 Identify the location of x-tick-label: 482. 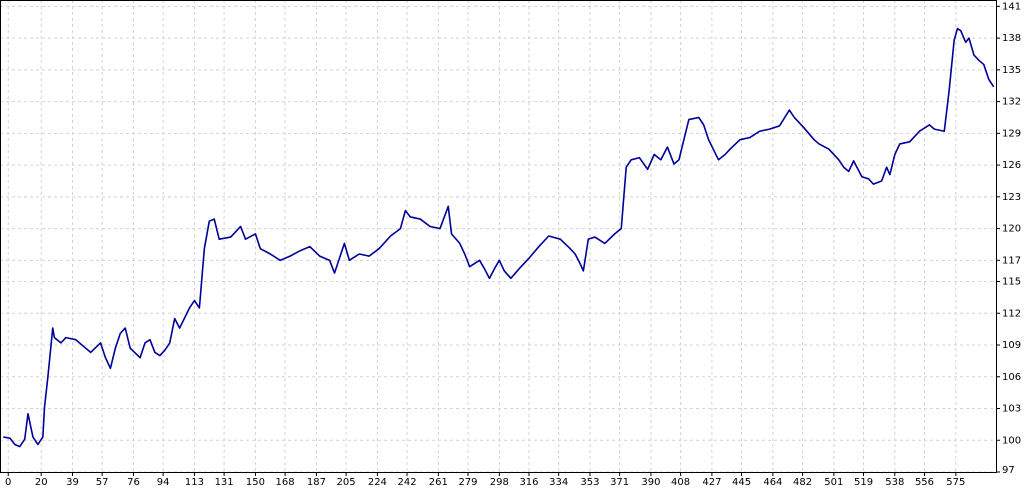
(802, 482).